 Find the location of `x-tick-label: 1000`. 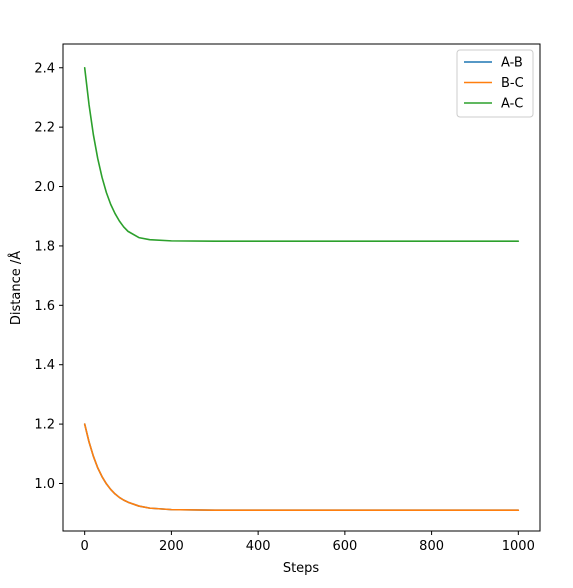

x-tick-label: 1000 is located at coordinates (518, 546).